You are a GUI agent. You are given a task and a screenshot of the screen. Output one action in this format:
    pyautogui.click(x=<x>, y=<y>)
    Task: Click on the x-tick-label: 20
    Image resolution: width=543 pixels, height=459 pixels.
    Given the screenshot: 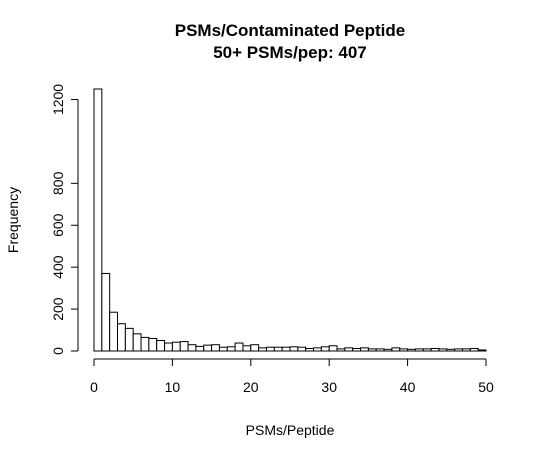 What is the action you would take?
    pyautogui.click(x=251, y=387)
    